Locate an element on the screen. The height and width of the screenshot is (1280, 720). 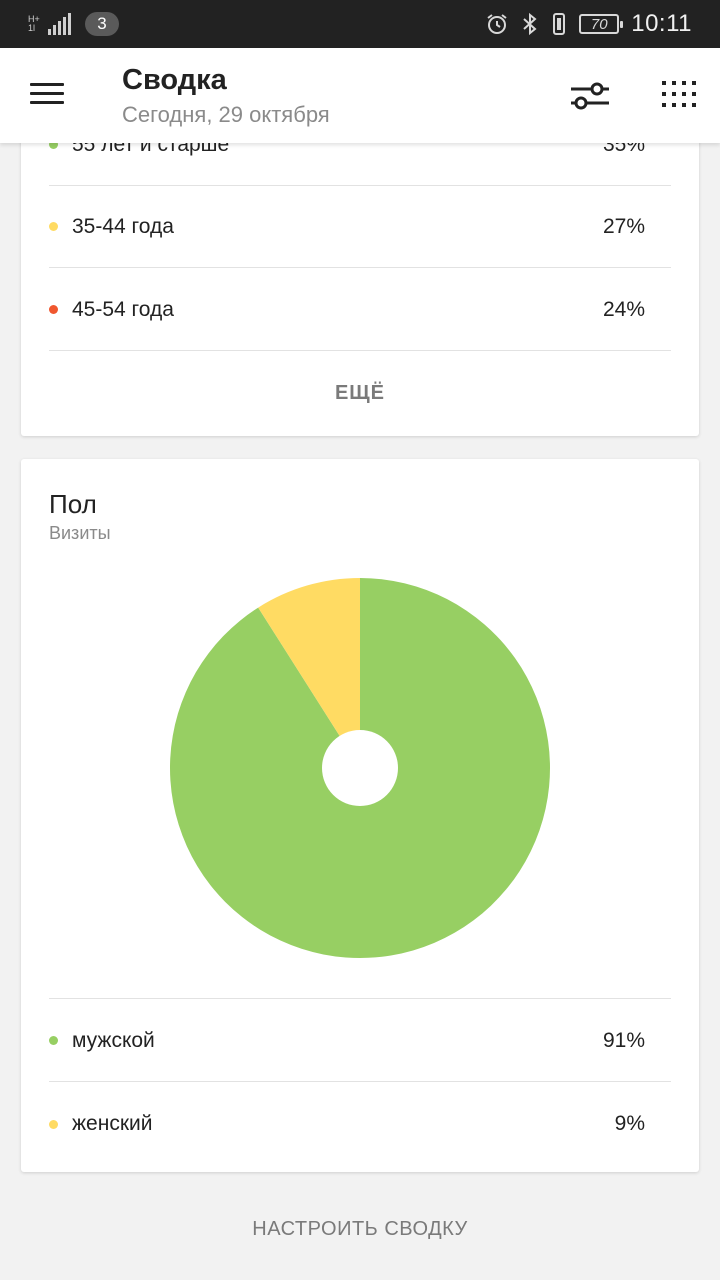
pie-slice-female is located at coordinates (309, 673).